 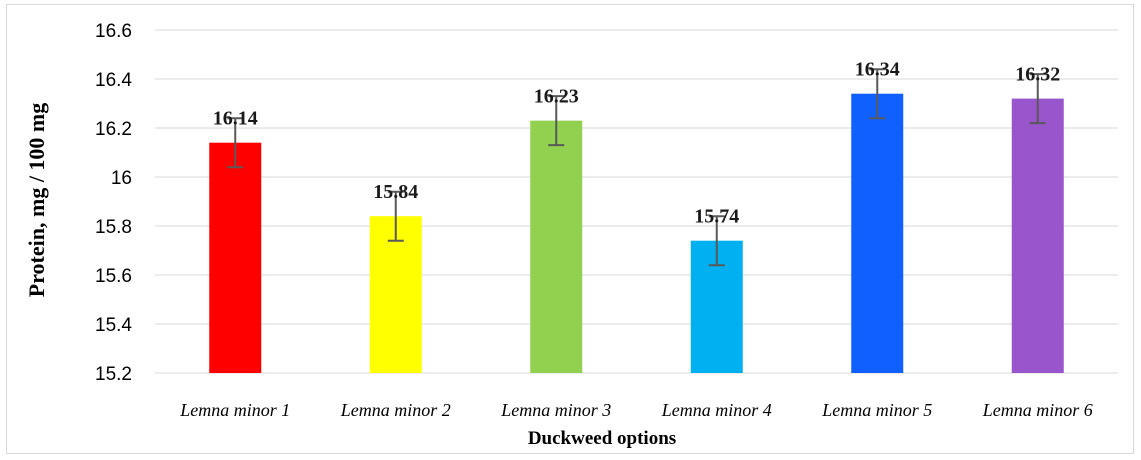 What do you see at coordinates (556, 97) in the screenshot?
I see `data-label: 16.23` at bounding box center [556, 97].